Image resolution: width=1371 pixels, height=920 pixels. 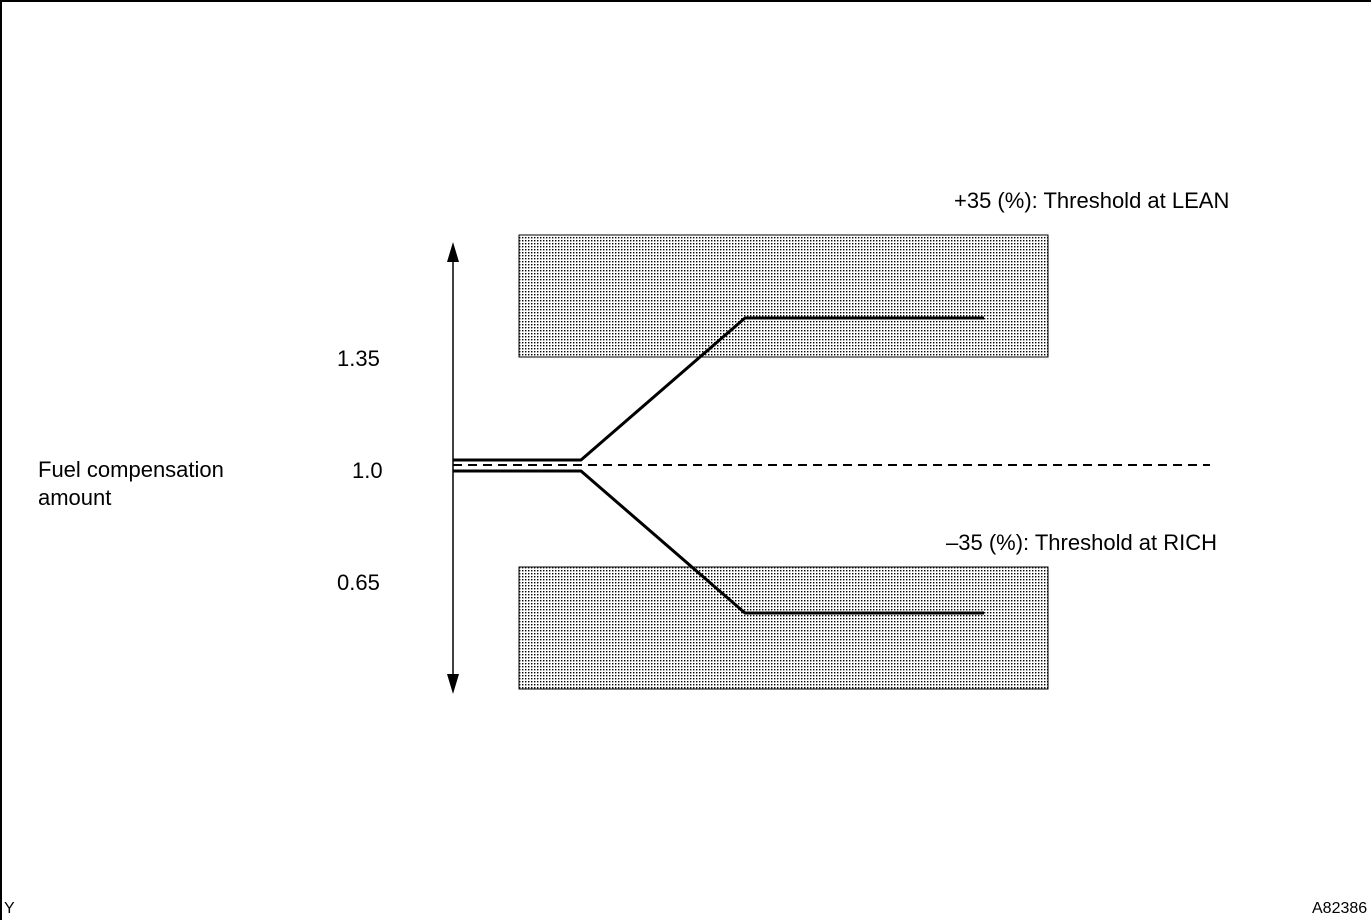 What do you see at coordinates (718, 389) in the screenshot?
I see `lean-compensation-line` at bounding box center [718, 389].